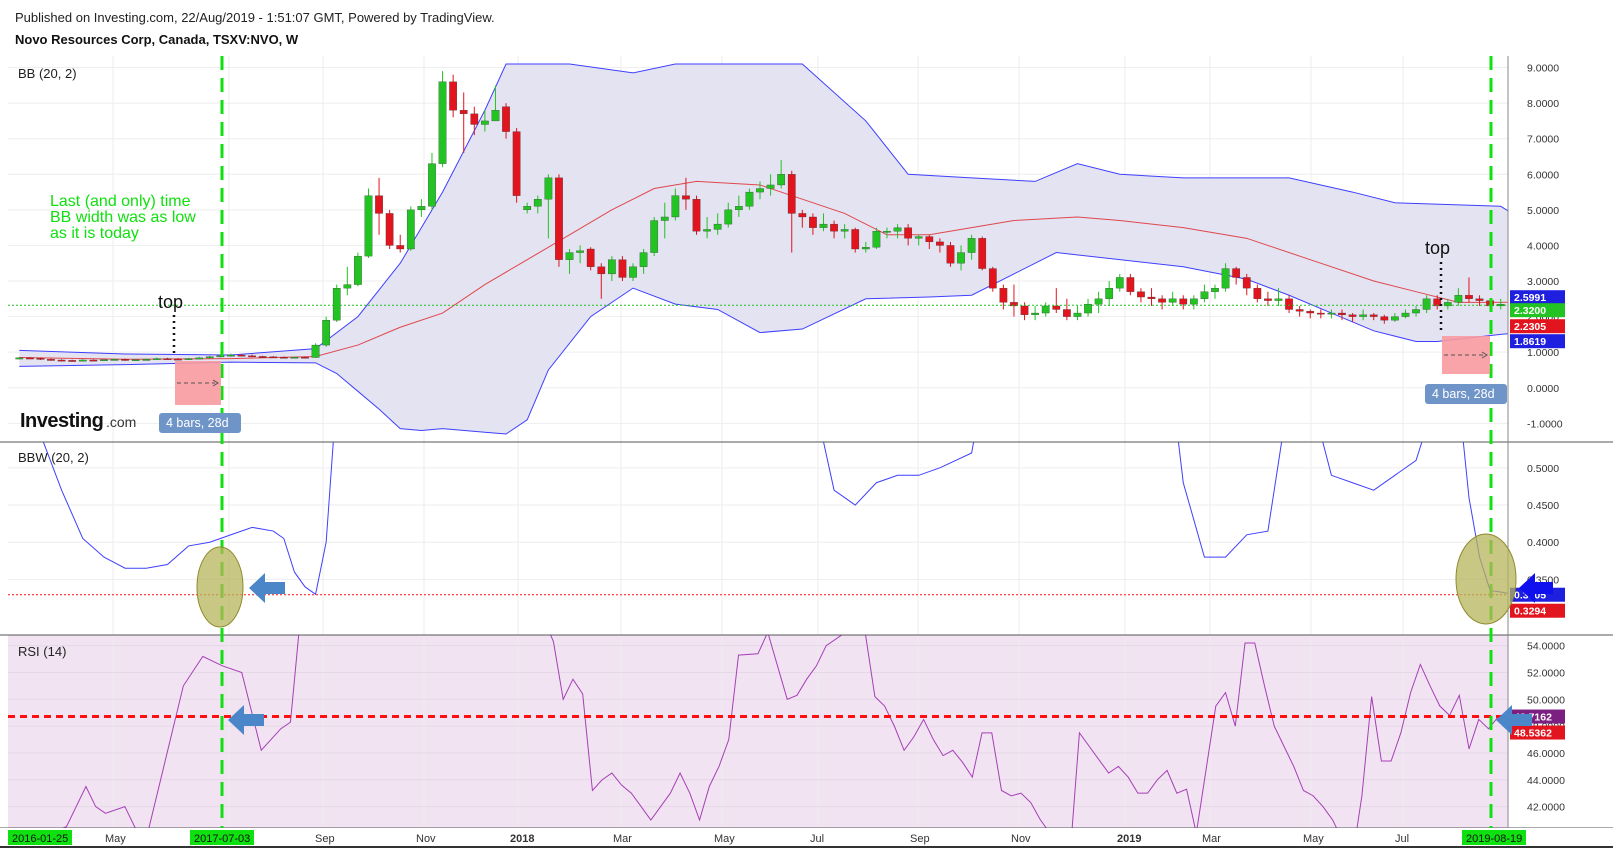  Describe the element at coordinates (920, 839) in the screenshot. I see `x-tick-label: Sep` at that location.